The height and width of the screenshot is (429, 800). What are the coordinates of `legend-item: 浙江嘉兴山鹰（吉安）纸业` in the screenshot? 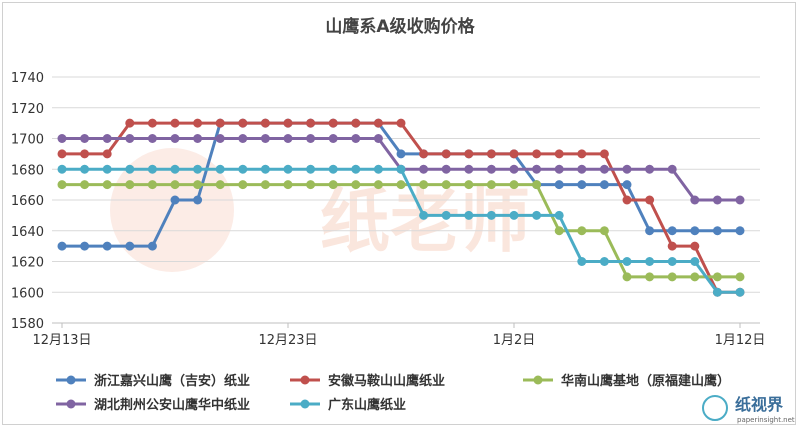 It's located at (153, 381).